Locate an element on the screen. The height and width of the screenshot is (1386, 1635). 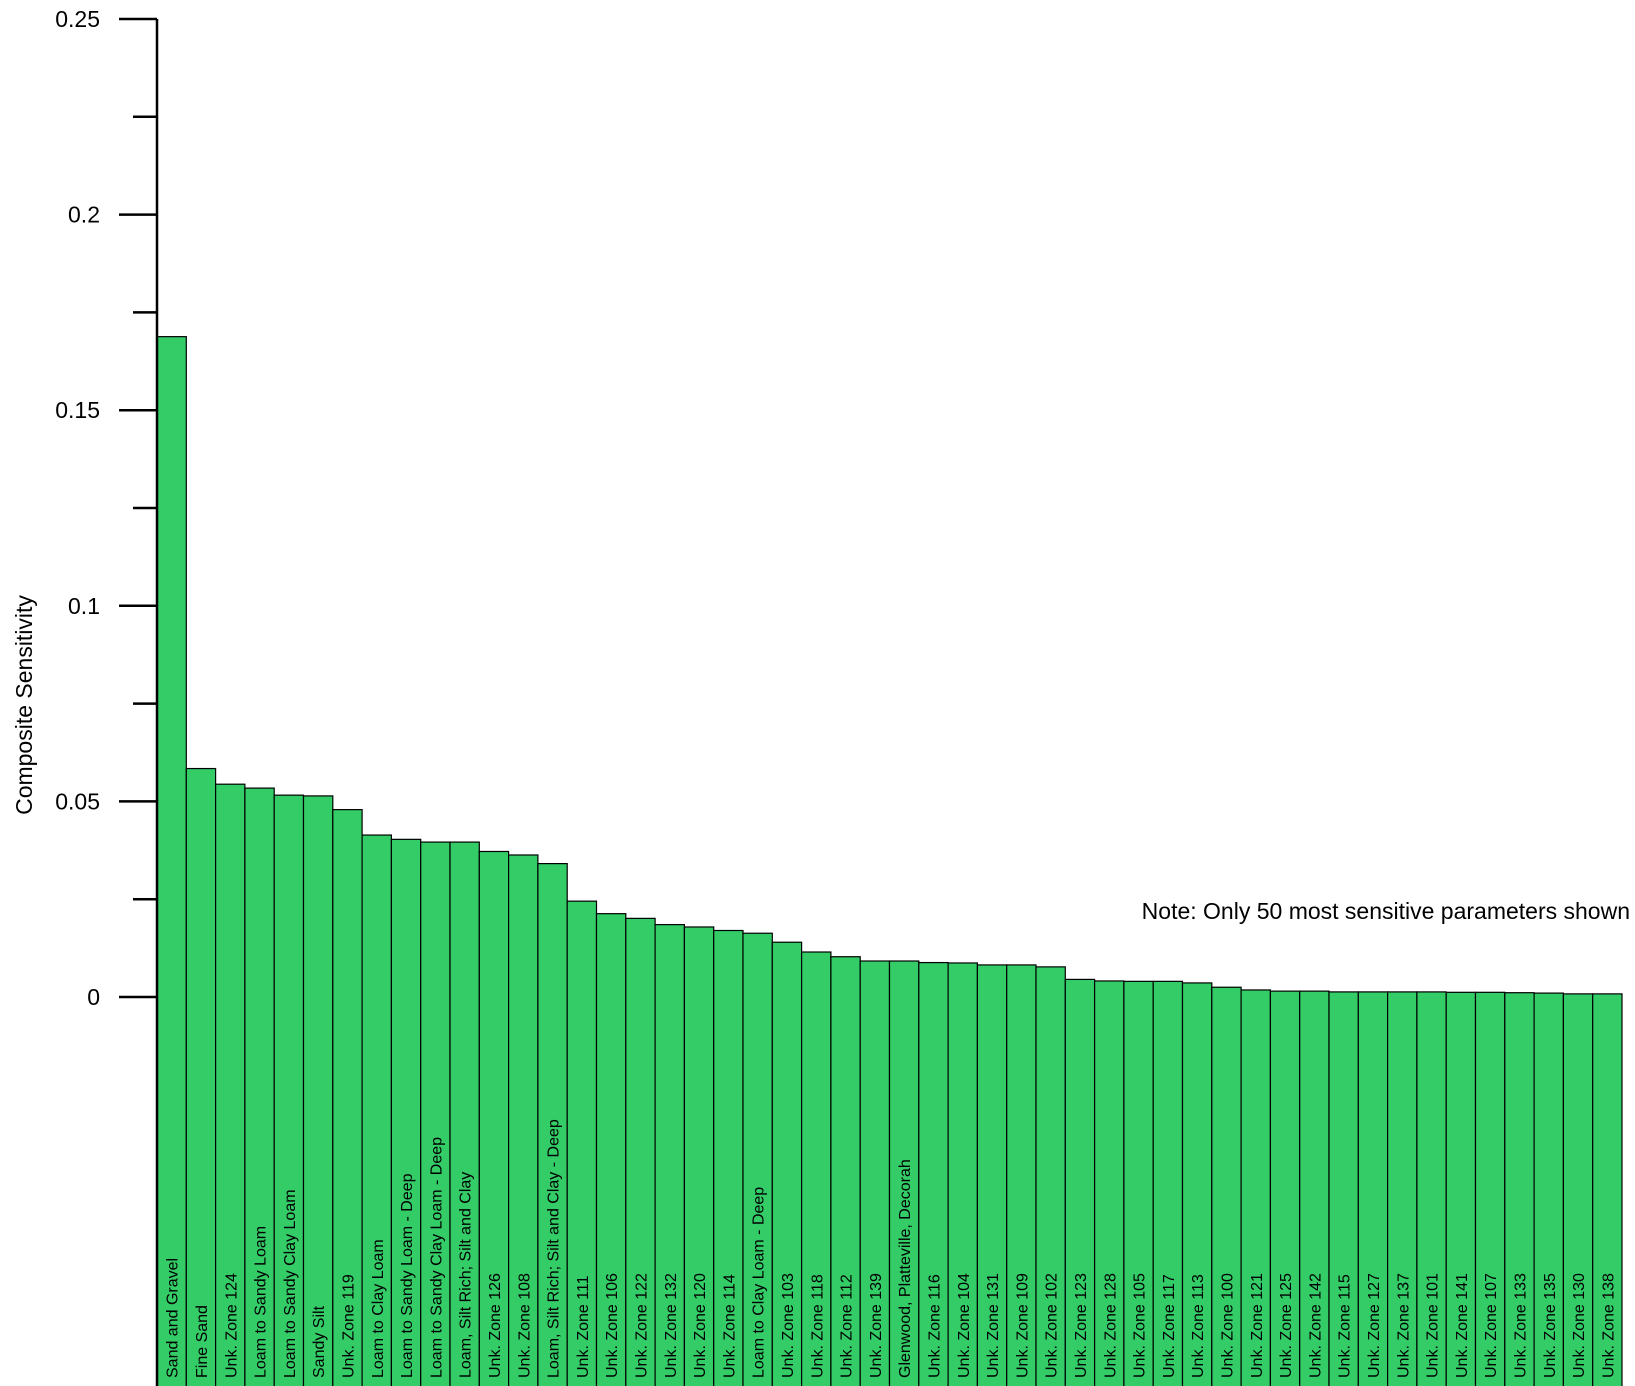
y-tick-label-6: 0.25 is located at coordinates (77, 19).